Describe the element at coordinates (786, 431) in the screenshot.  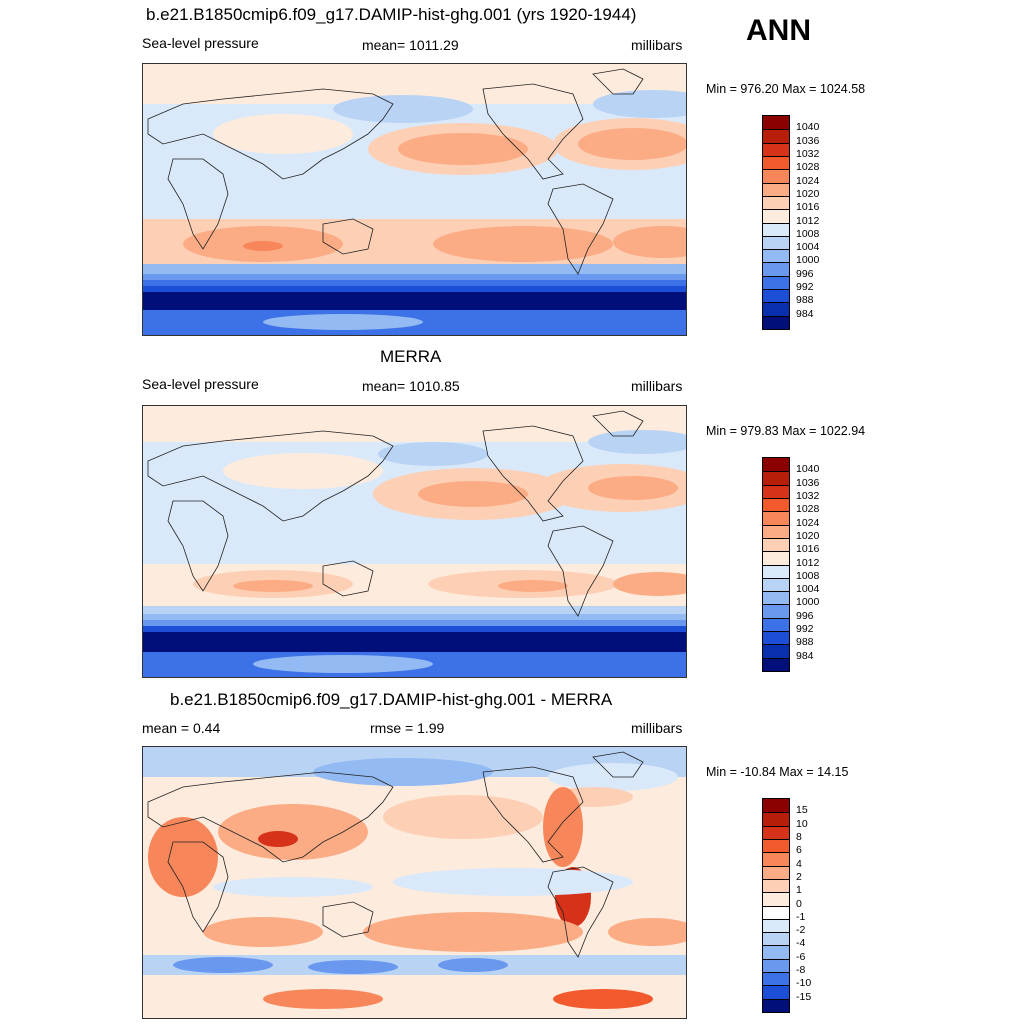
I see `panel-2-minmax: Min = 979.83 Max = 1022.94` at that location.